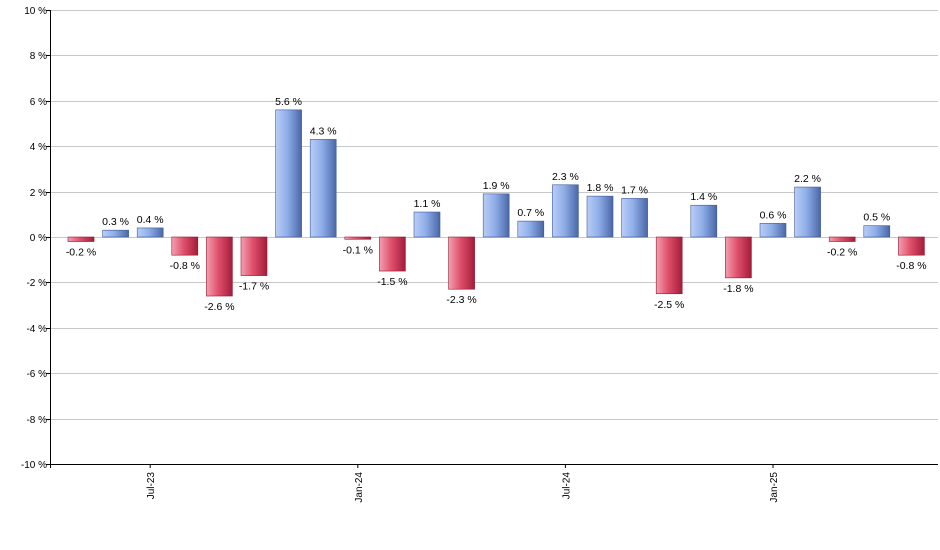 The height and width of the screenshot is (550, 940). I want to click on y-tick-label: -10 %, so click(34, 465).